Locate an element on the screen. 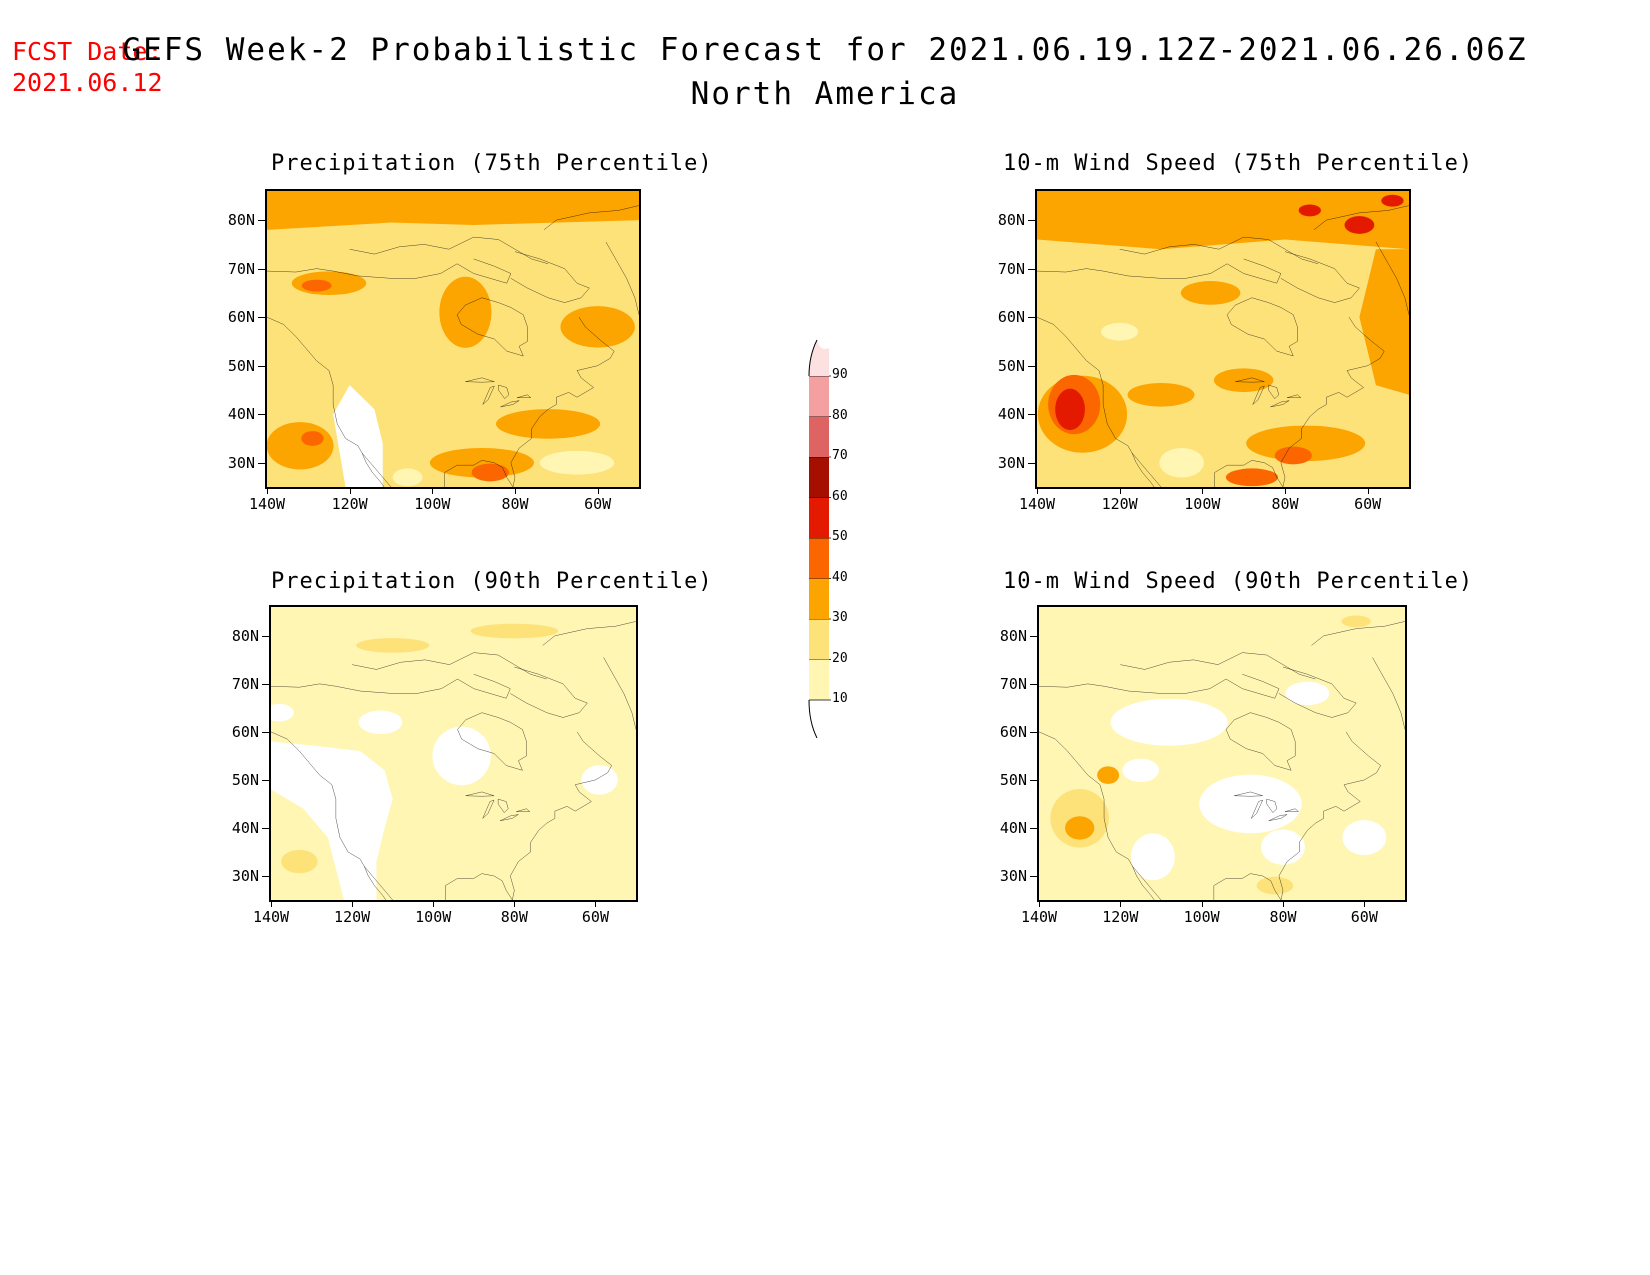 This screenshot has height=1275, width=1650. background-shading is located at coordinates (1222, 753).